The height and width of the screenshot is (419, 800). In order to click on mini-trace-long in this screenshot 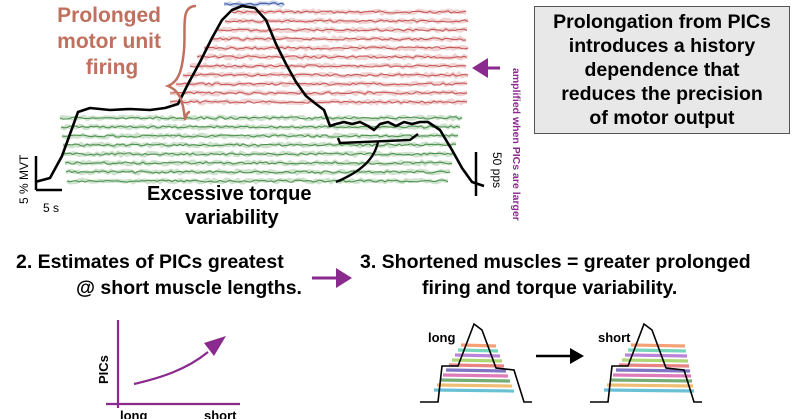, I will do `click(476, 362)`.